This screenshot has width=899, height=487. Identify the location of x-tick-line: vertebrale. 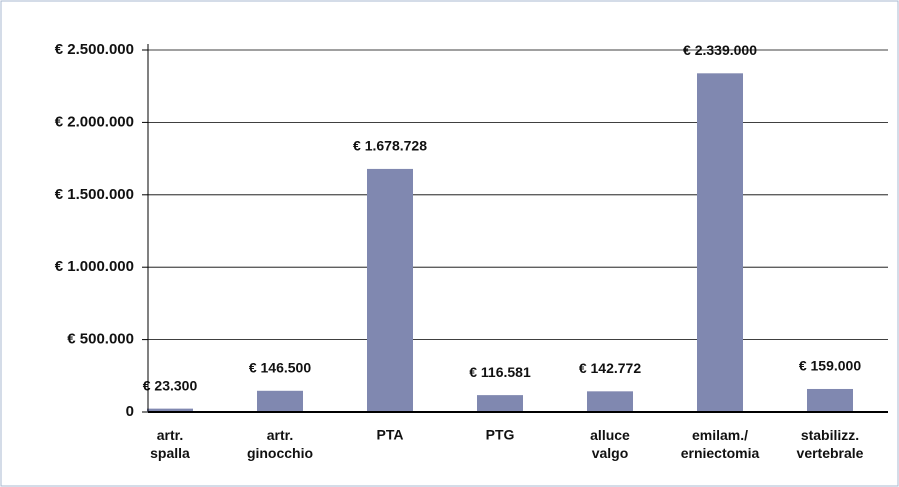
(830, 453).